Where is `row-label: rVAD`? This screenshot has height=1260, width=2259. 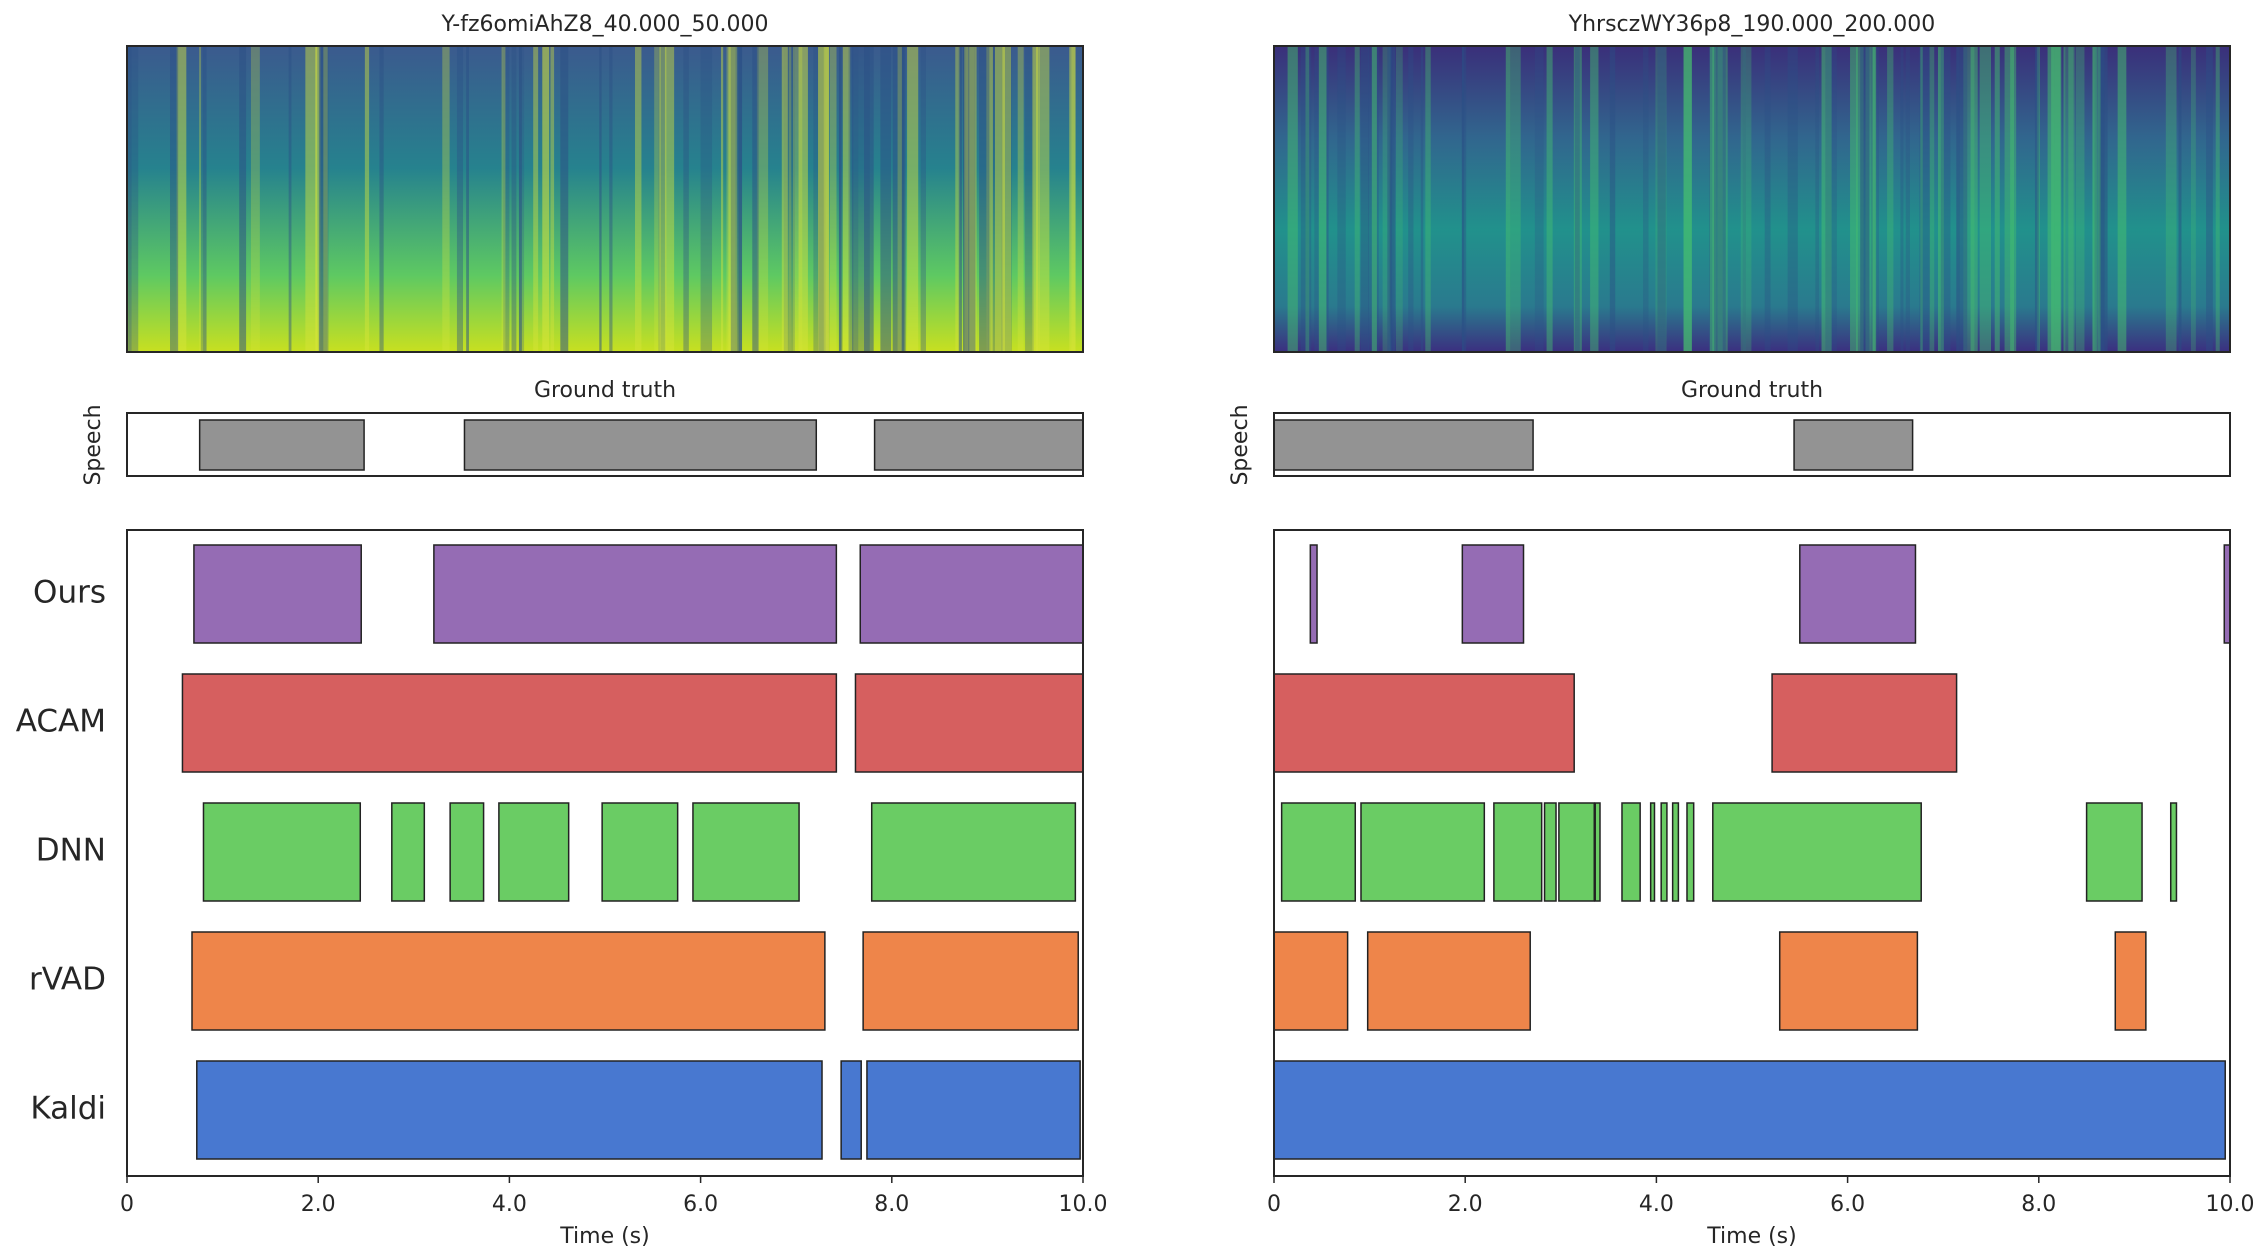
row-label: rVAD is located at coordinates (67, 980).